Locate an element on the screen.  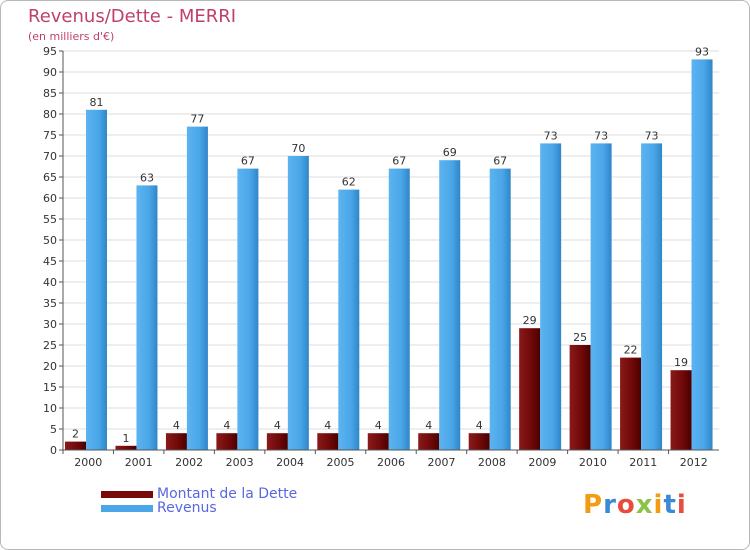
data-label-revenue-2009: 73 is located at coordinates (551, 135).